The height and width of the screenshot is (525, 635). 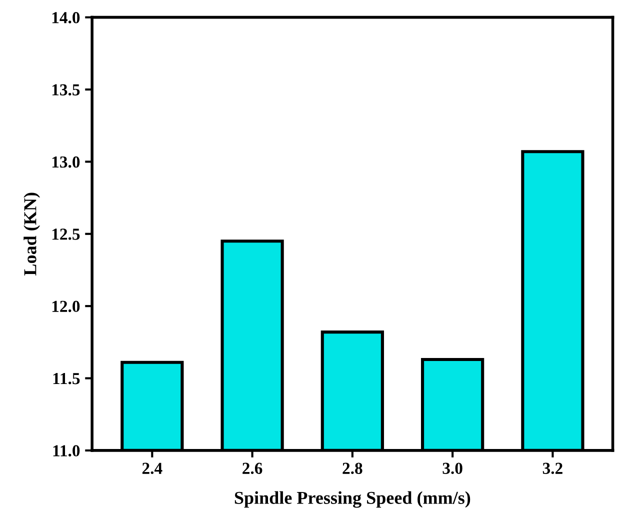 I want to click on y-tick-label: 12.0, so click(x=66, y=306).